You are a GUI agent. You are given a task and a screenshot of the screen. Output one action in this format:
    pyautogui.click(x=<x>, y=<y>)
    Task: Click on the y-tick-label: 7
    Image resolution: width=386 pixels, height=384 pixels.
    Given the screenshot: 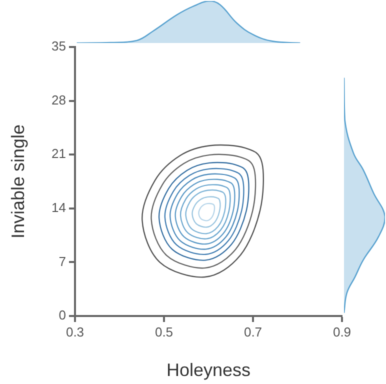 What is the action you would take?
    pyautogui.click(x=62, y=261)
    